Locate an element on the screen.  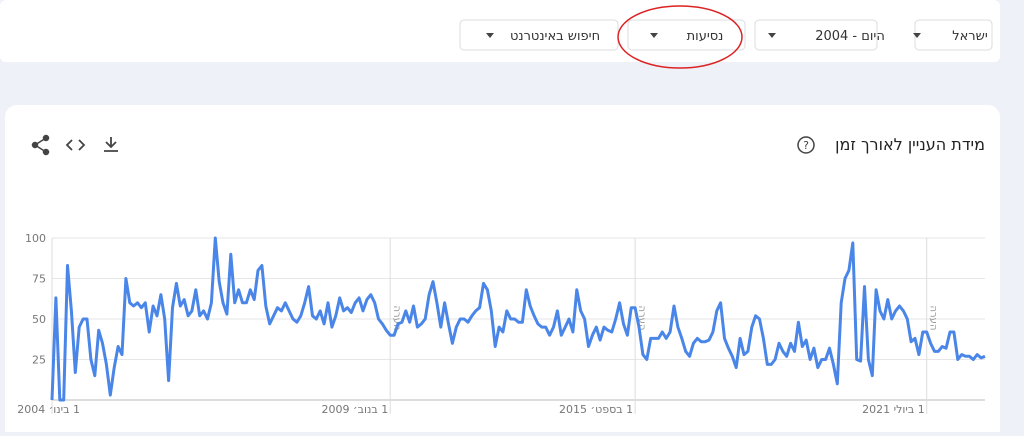
filter-label: חיפוש באינטרנט is located at coordinates (555, 36).